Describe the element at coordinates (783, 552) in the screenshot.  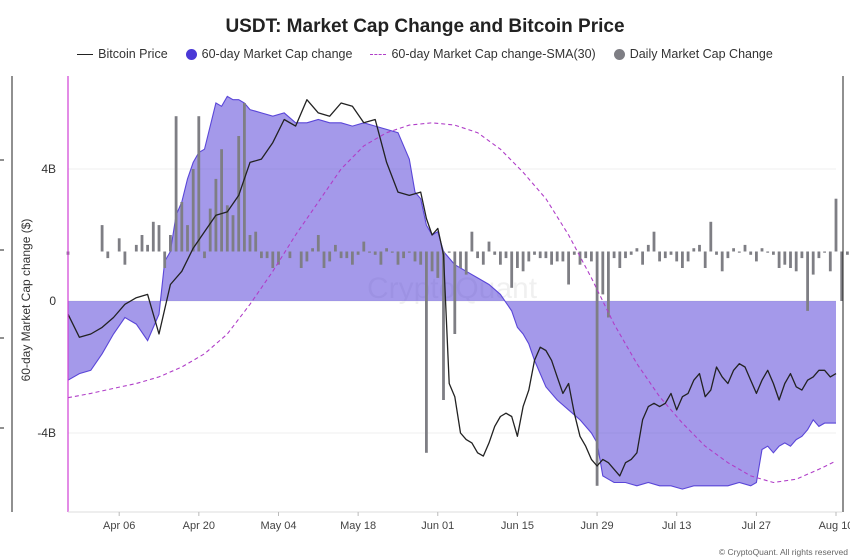
I see `copyright-credit: © CryptoQuant. All rights reserved` at that location.